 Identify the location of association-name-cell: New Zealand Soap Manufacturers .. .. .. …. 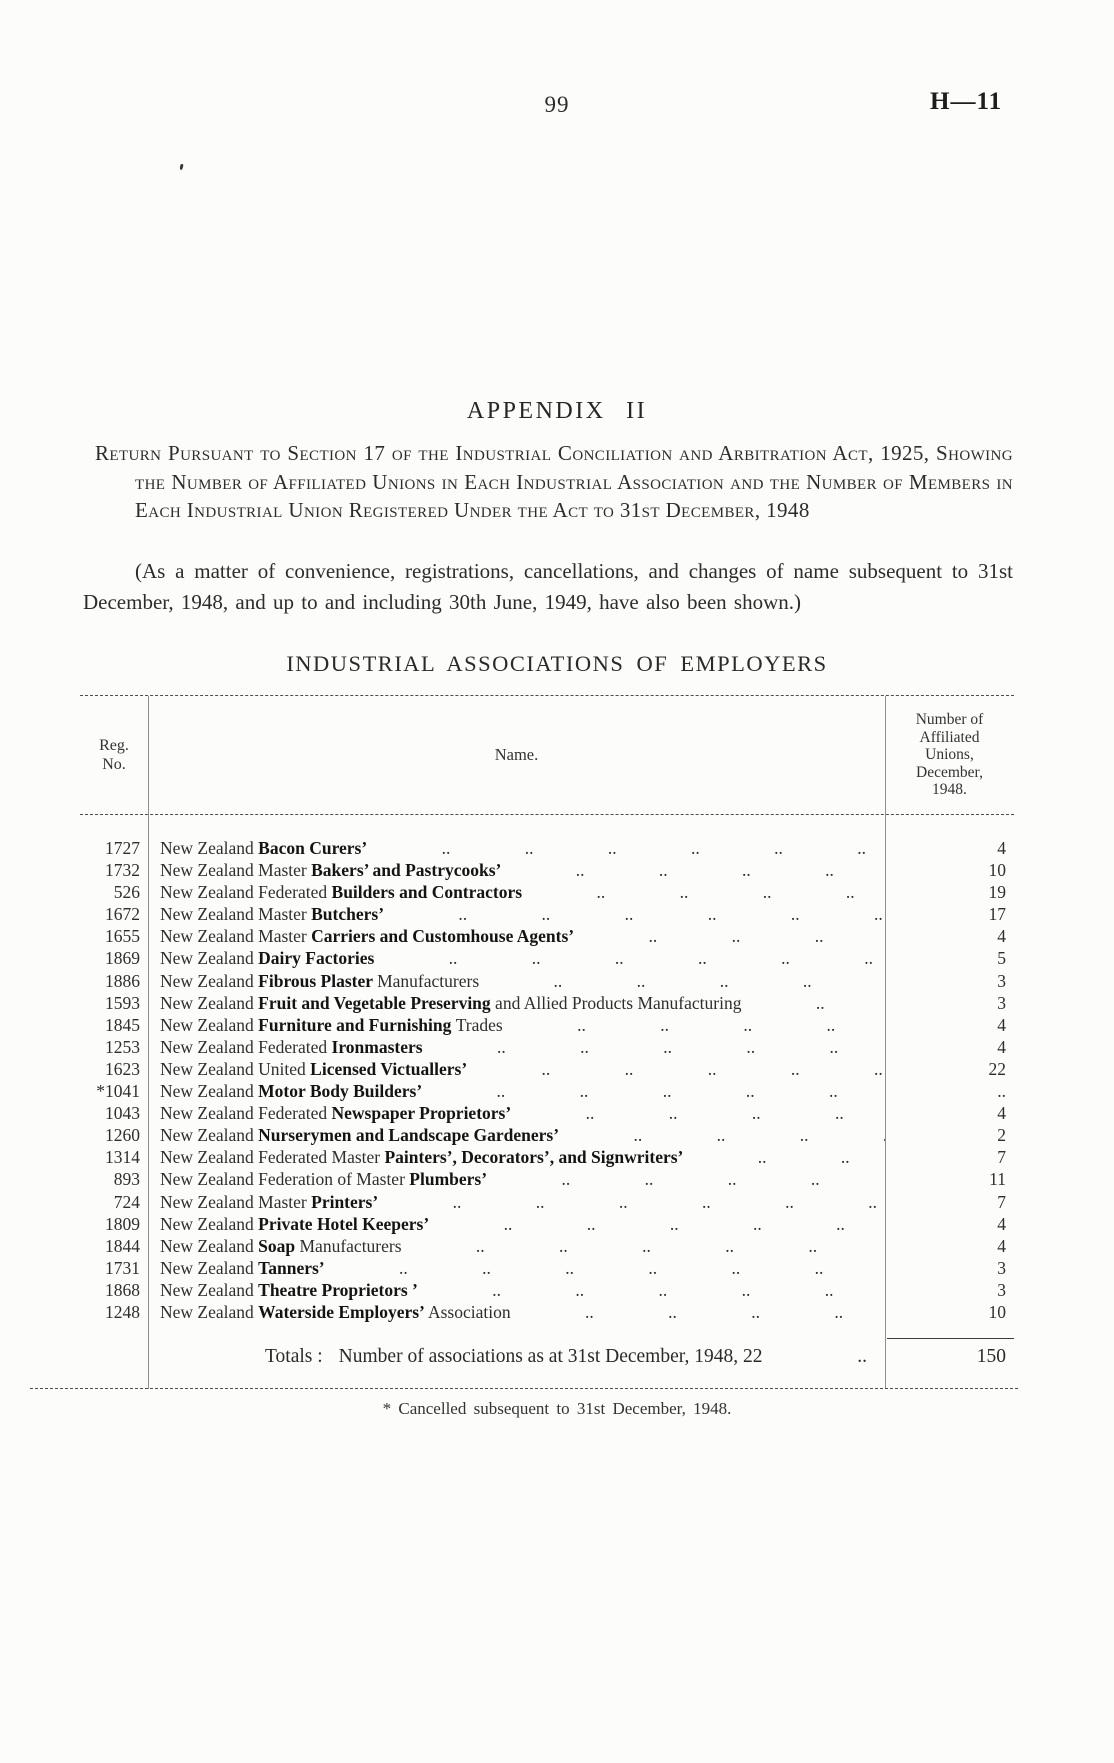
(516, 1246).